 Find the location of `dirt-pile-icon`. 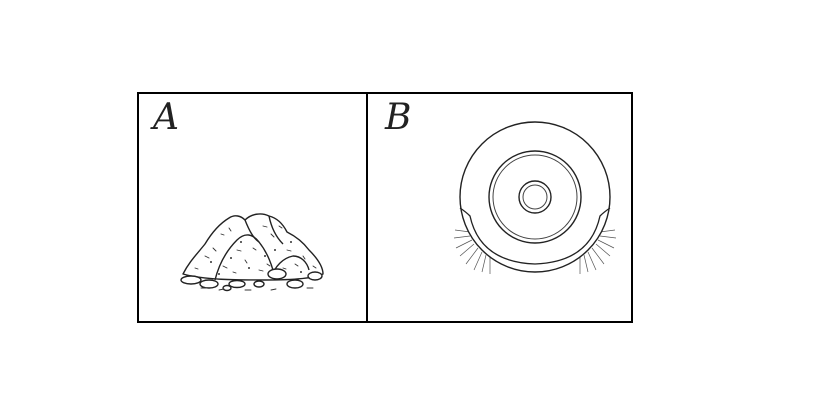

dirt-pile-icon is located at coordinates (252, 252).